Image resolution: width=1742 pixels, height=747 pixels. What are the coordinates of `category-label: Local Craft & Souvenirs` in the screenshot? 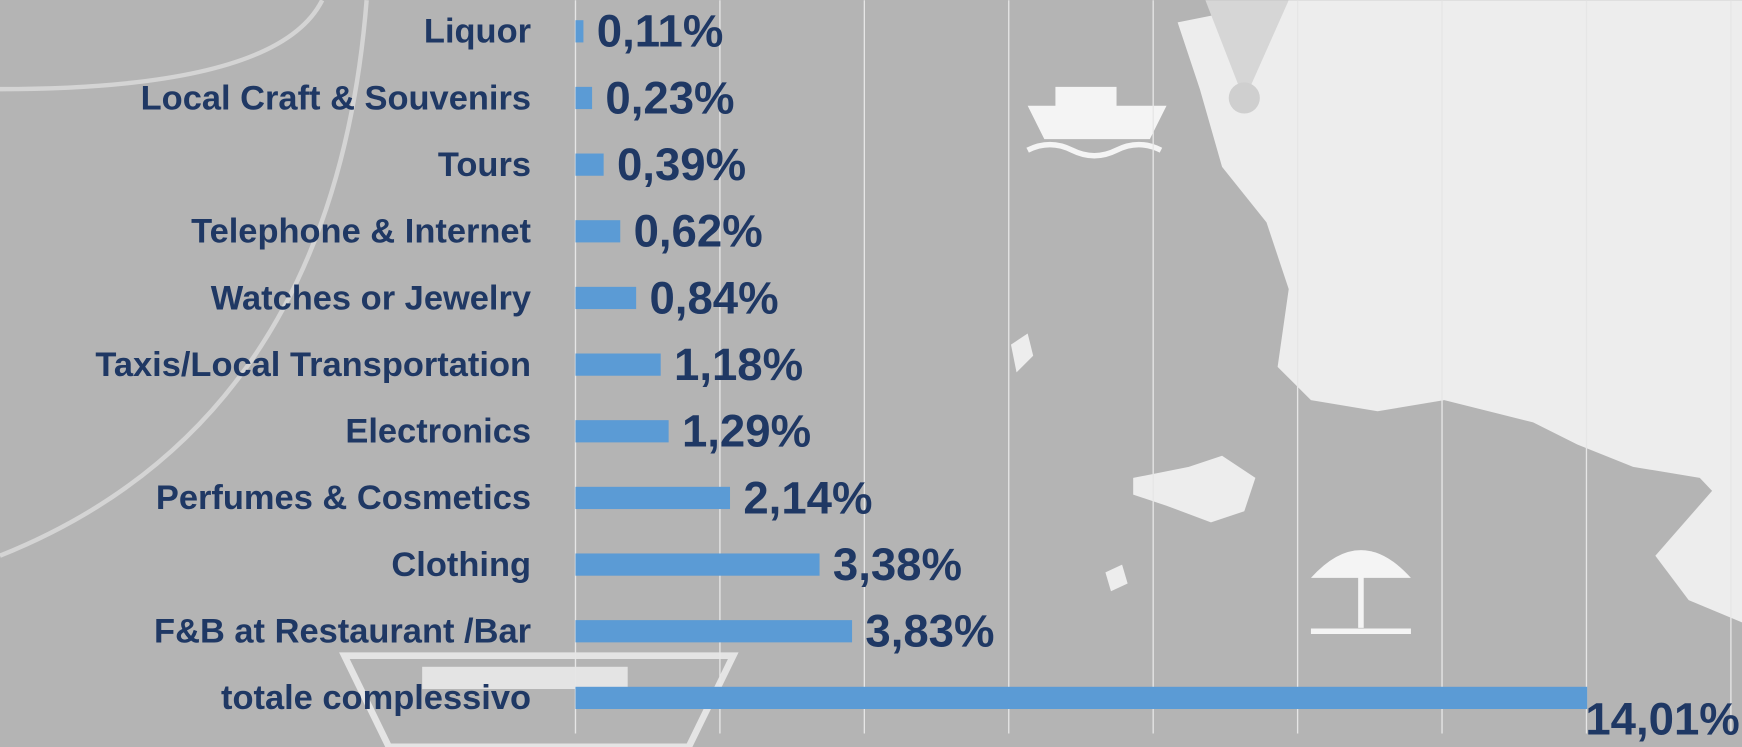 It's located at (336, 98).